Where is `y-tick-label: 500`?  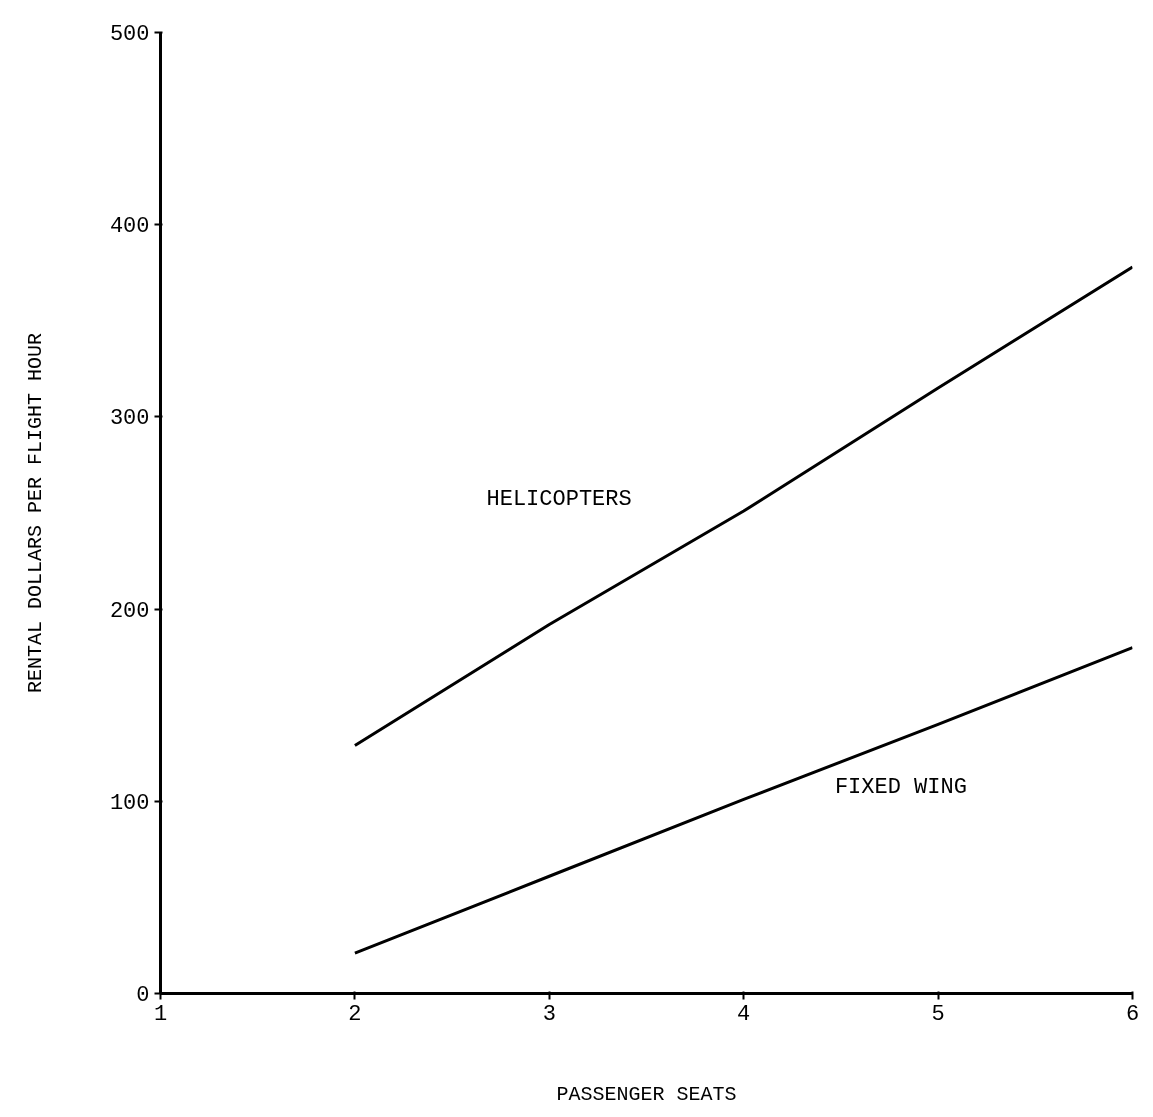
y-tick-label: 500 is located at coordinates (129, 34).